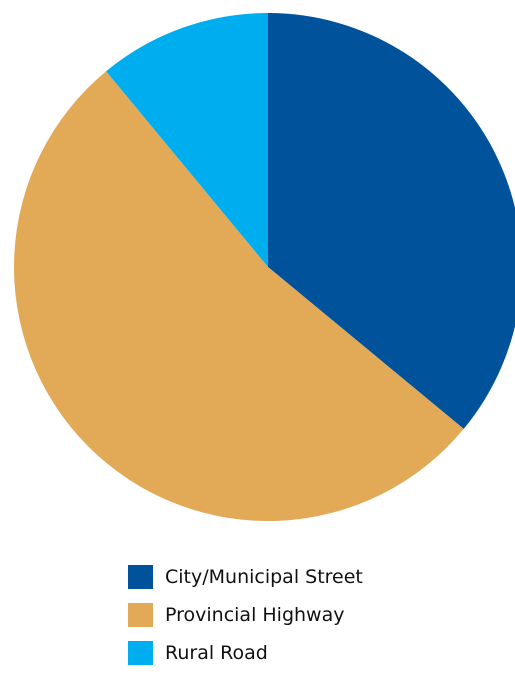  What do you see at coordinates (140, 577) in the screenshot?
I see `legend-swatch-city-municipal-street` at bounding box center [140, 577].